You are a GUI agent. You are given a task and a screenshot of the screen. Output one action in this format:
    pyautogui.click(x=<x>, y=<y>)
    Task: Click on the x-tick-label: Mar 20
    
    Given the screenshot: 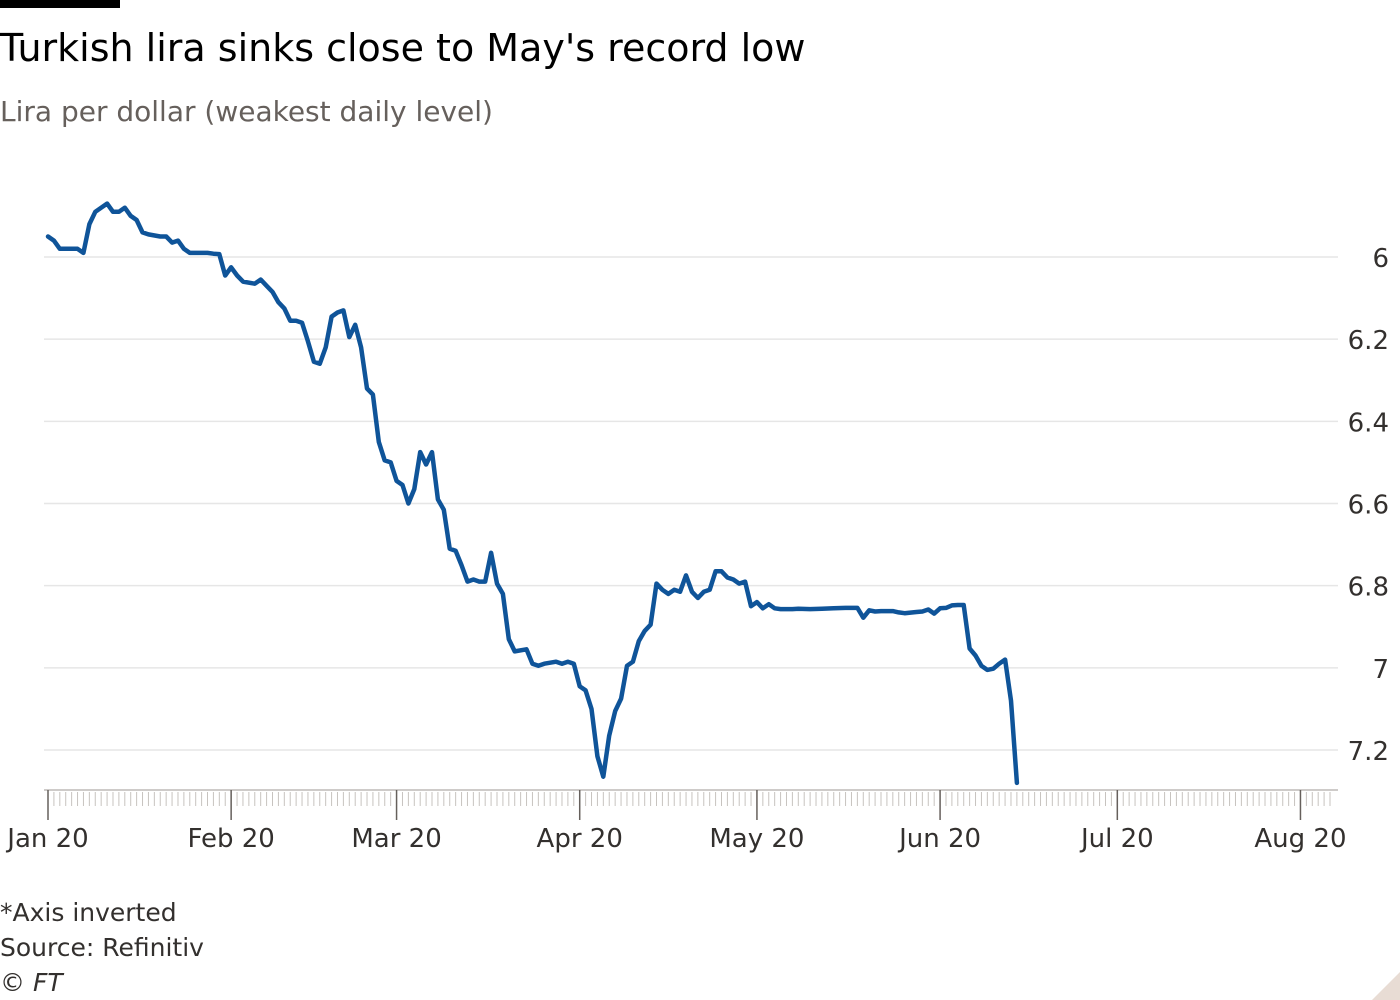 What is the action you would take?
    pyautogui.click(x=396, y=839)
    